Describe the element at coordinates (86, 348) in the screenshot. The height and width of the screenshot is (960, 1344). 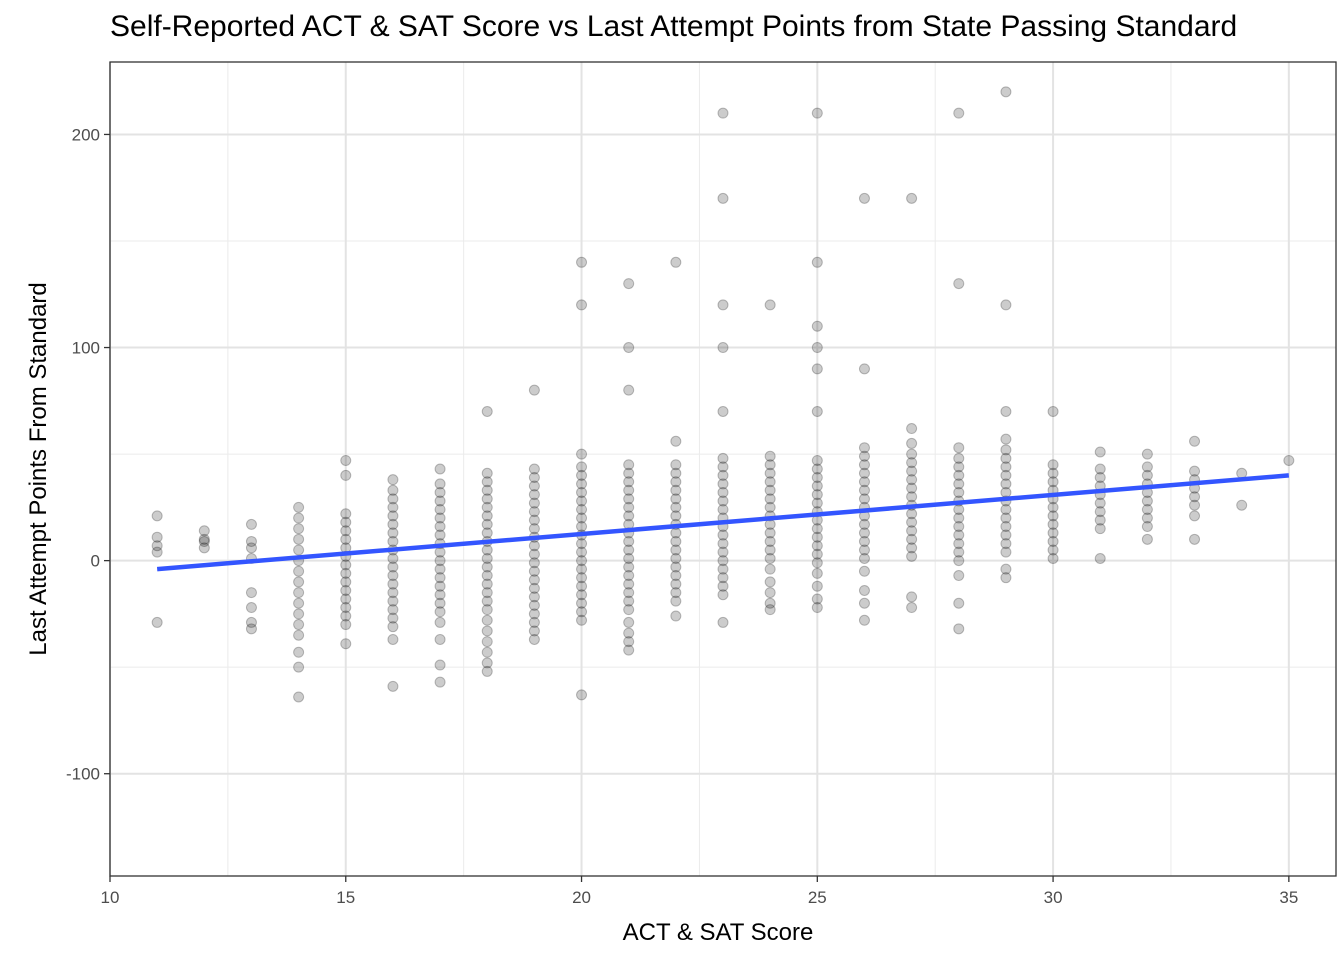
I see `y-tick-label: 100` at that location.